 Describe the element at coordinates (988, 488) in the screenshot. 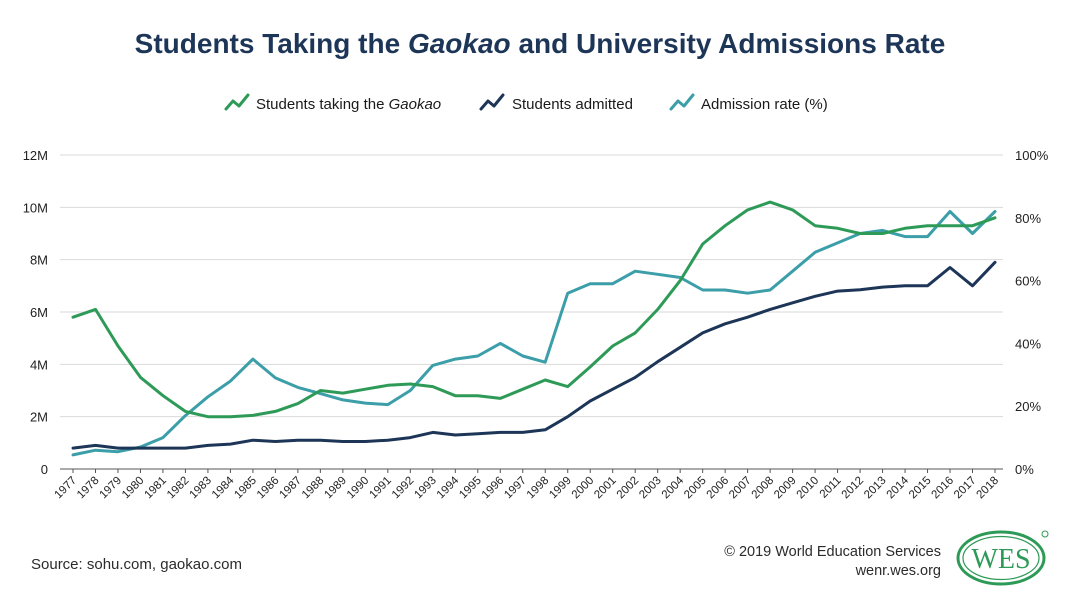

I see `x-tick-label: 2018` at that location.